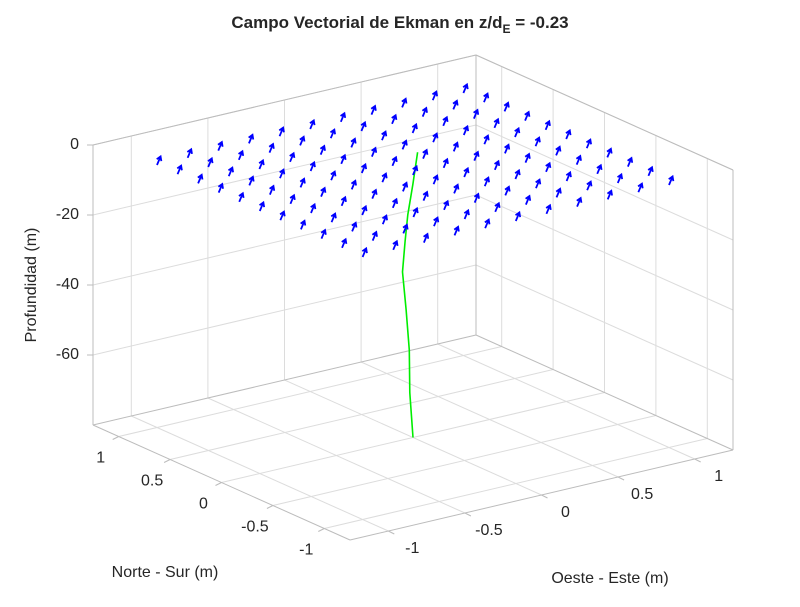 Image resolution: width=800 pixels, height=607 pixels. What do you see at coordinates (255, 527) in the screenshot?
I see `y-tick-label: -0.5` at bounding box center [255, 527].